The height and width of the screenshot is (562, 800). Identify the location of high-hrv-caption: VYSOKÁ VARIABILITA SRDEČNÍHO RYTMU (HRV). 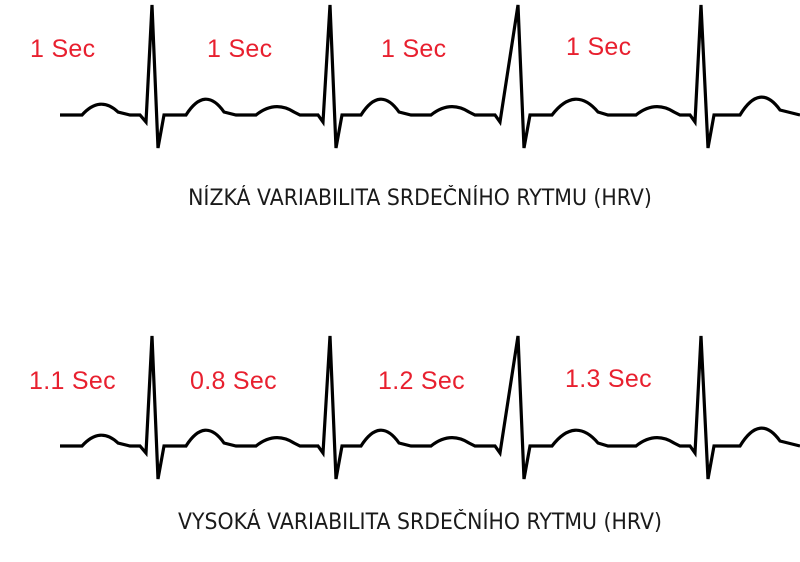
(420, 522).